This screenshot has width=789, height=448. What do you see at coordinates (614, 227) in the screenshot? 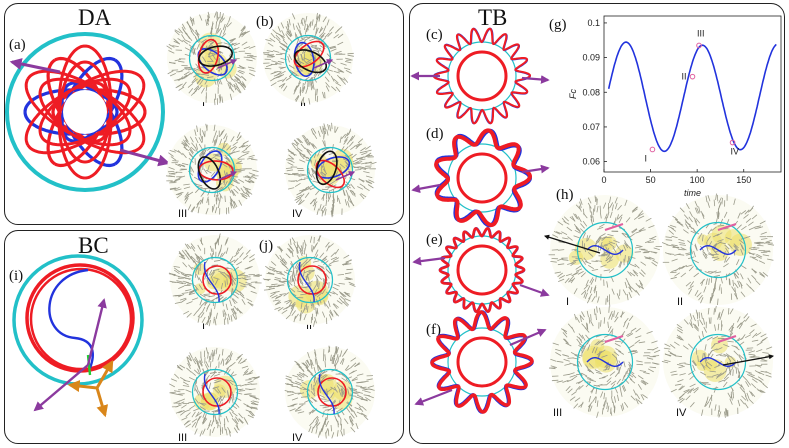
I see `defect-marker` at bounding box center [614, 227].